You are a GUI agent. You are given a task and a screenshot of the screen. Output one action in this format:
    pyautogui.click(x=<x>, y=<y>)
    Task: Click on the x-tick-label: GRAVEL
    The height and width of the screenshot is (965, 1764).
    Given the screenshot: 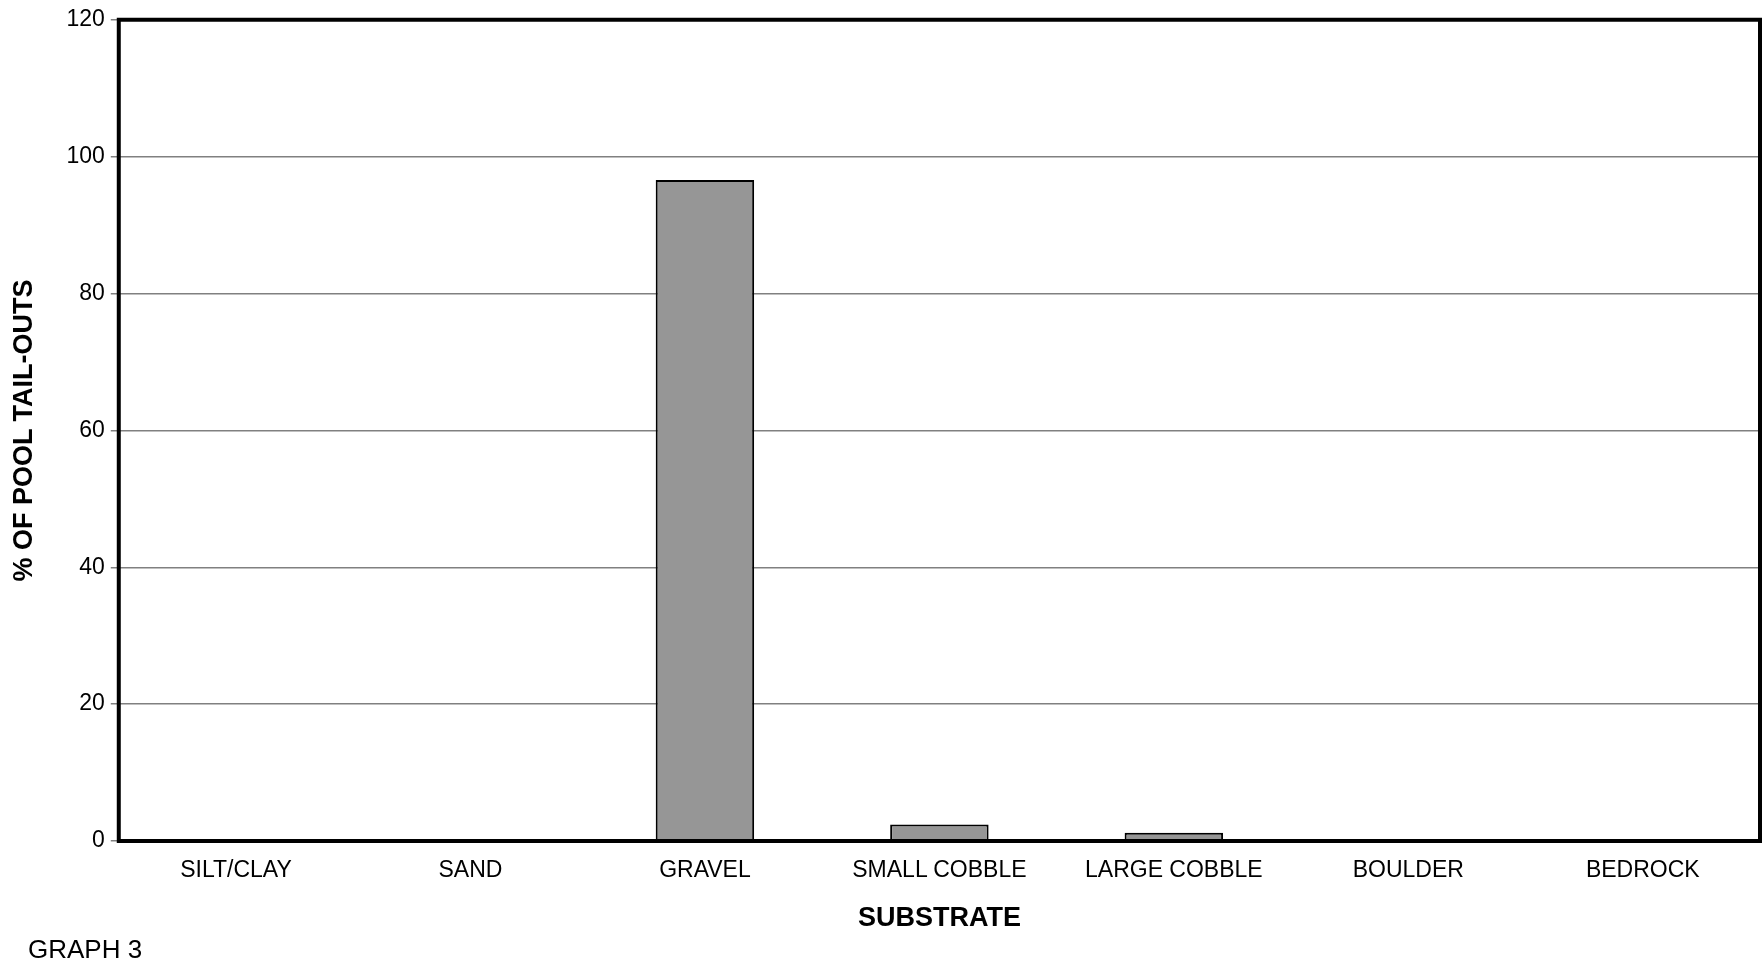 What is the action you would take?
    pyautogui.click(x=705, y=869)
    